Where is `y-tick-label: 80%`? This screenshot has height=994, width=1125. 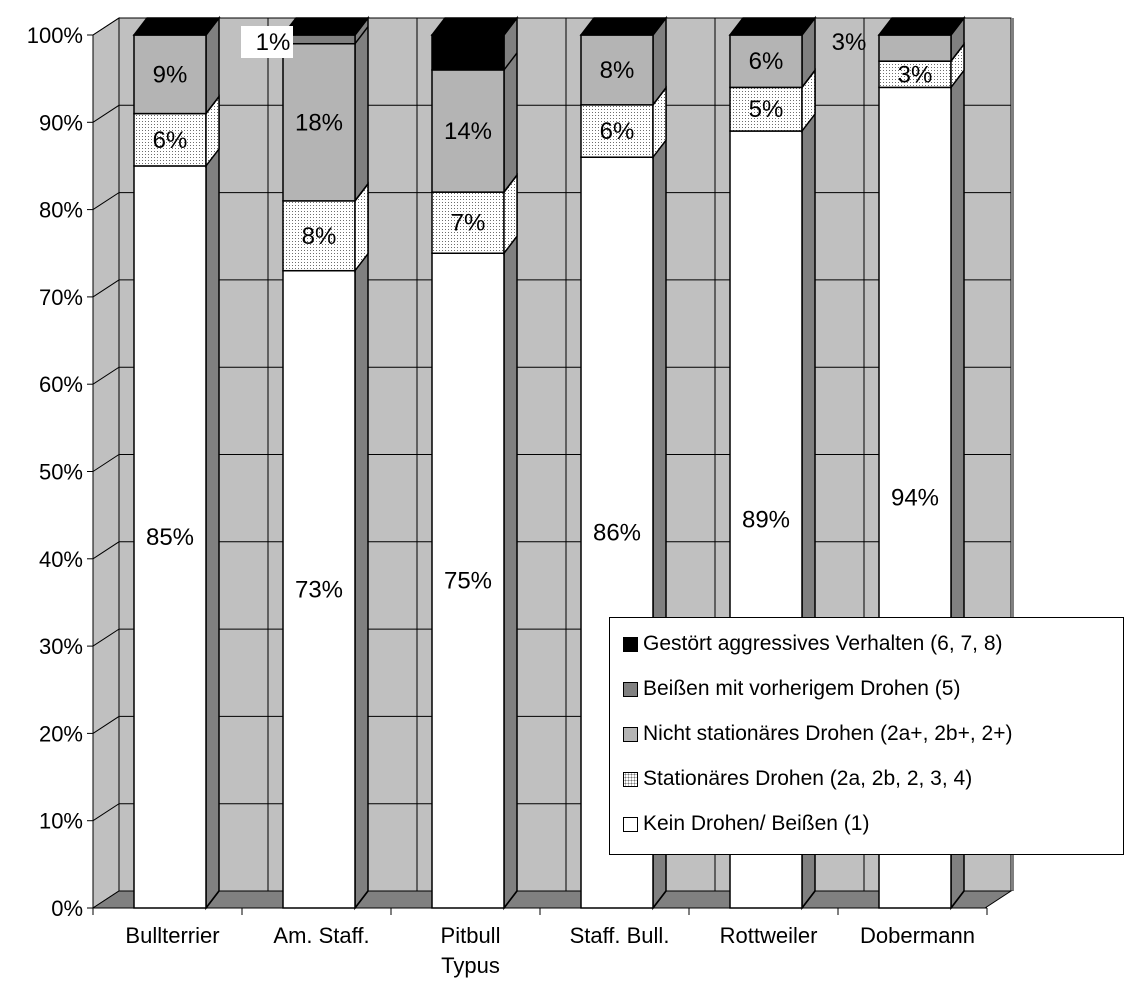 y-tick-label: 80% is located at coordinates (61, 210).